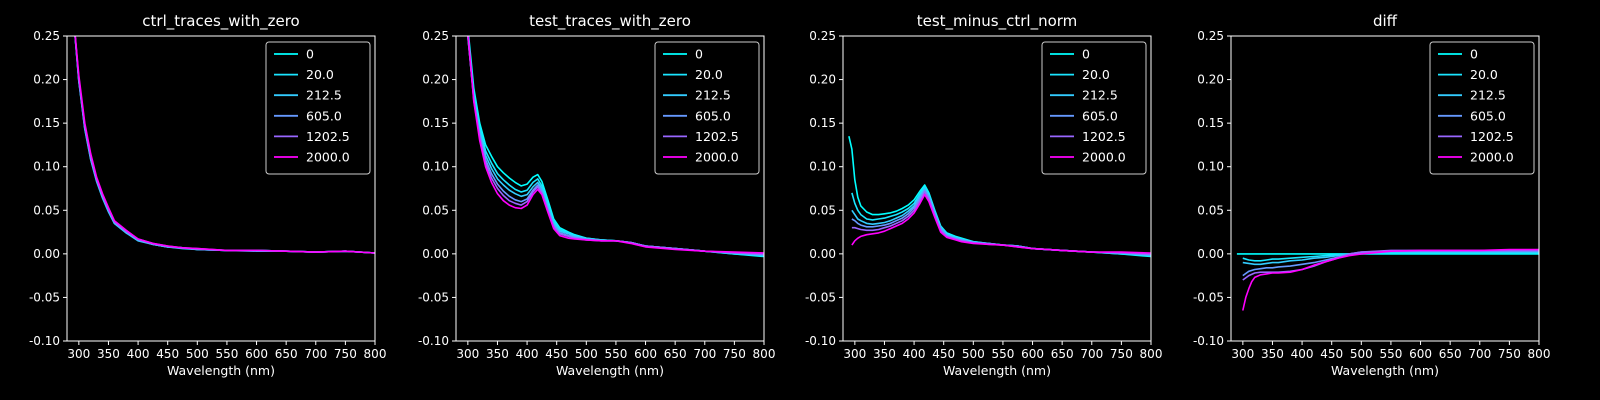  Describe the element at coordinates (1385, 21) in the screenshot. I see `chart-title: diff` at that location.